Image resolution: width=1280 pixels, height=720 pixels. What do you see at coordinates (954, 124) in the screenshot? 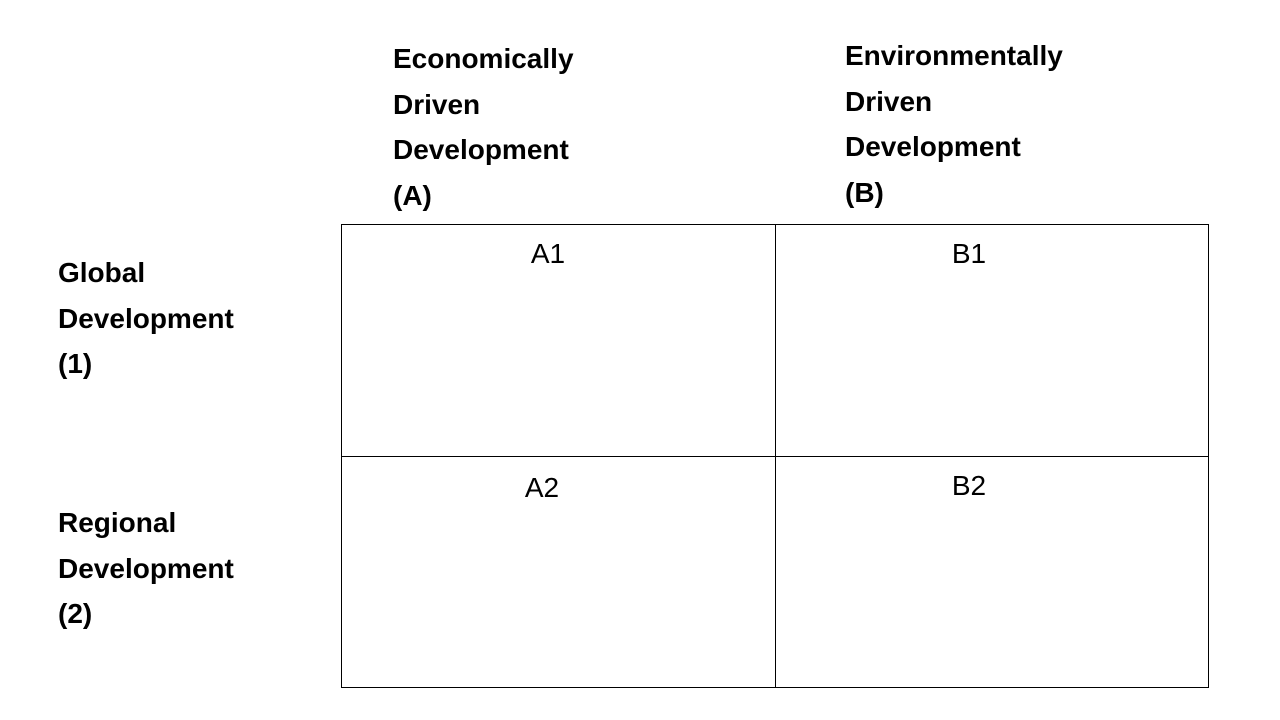
I see `column-header: Environmentally Driven Development (B)` at bounding box center [954, 124].